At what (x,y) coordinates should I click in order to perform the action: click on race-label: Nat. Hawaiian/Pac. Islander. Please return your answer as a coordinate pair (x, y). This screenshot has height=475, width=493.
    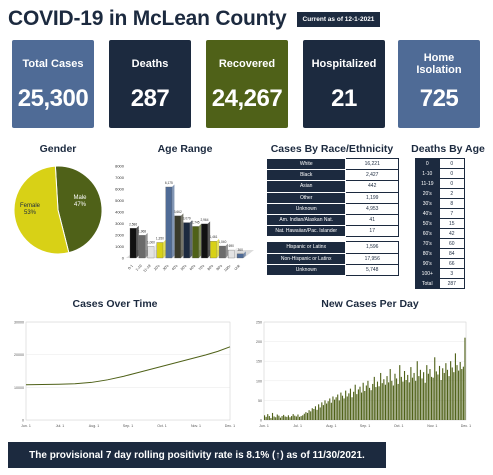
    Looking at the image, I should click on (306, 231).